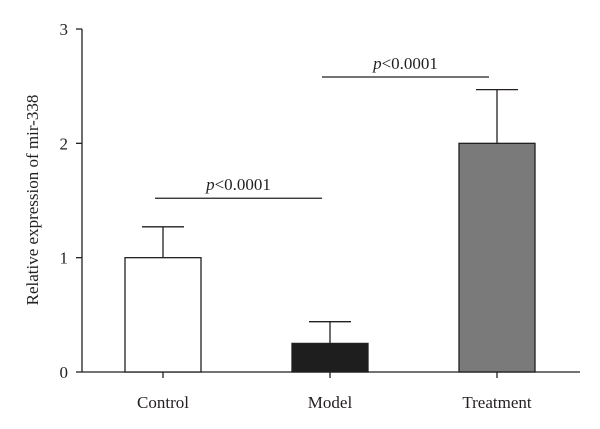  What do you see at coordinates (64, 258) in the screenshot?
I see `y-tick-label: 1` at bounding box center [64, 258].